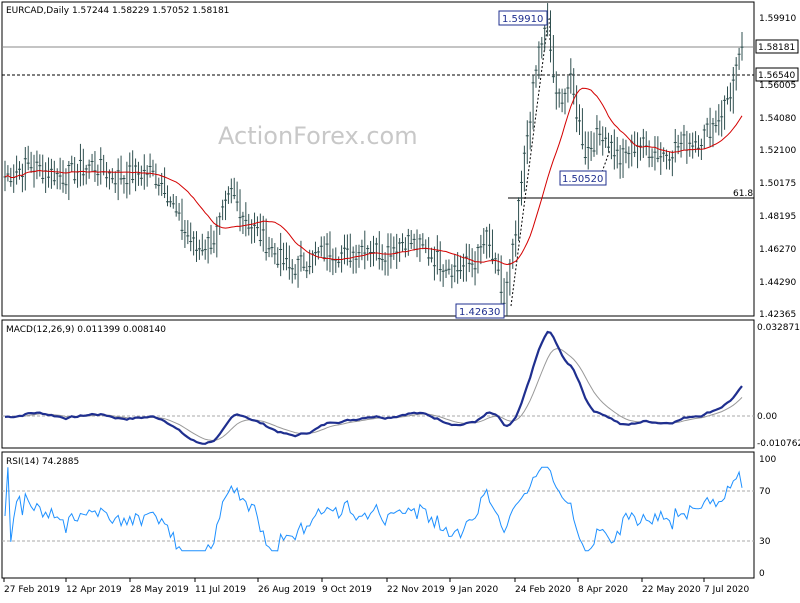 This screenshot has height=603, width=800. I want to click on price-tick-label: 1.50175, so click(777, 184).